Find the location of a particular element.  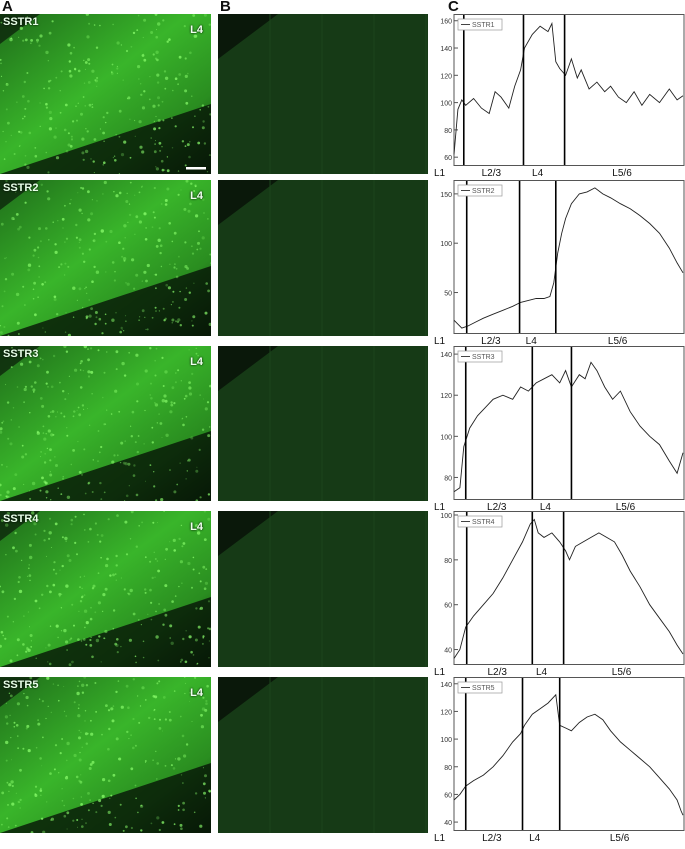

receptor-label: SSTR1 is located at coordinates (21, 22).